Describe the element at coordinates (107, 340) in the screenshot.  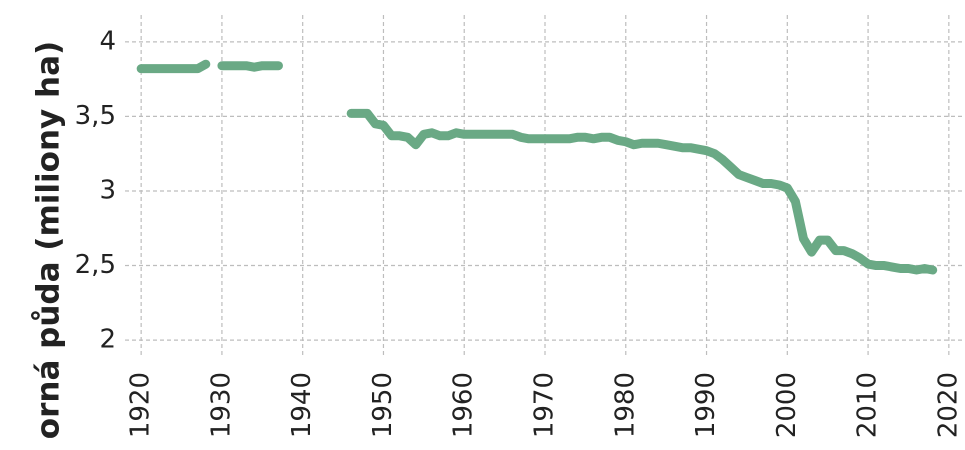
I see `y-tick-label: 2` at that location.